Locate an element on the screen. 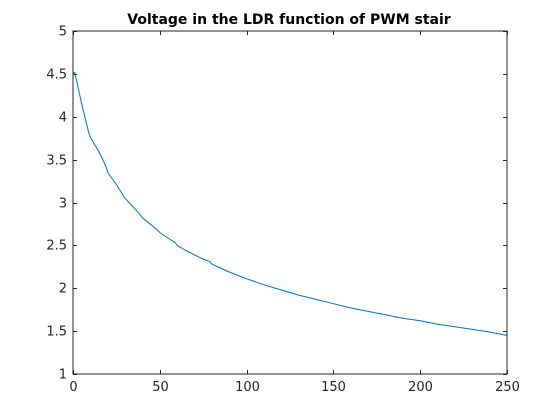 The height and width of the screenshot is (420, 560). y-tick-label: 1.5 is located at coordinates (56, 332).